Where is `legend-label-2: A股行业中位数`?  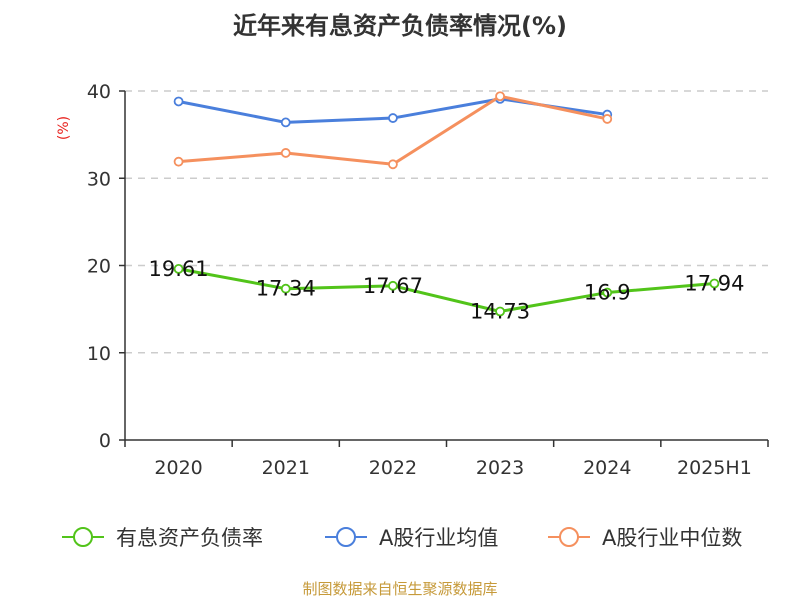 legend-label-2: A股行业中位数 is located at coordinates (672, 538).